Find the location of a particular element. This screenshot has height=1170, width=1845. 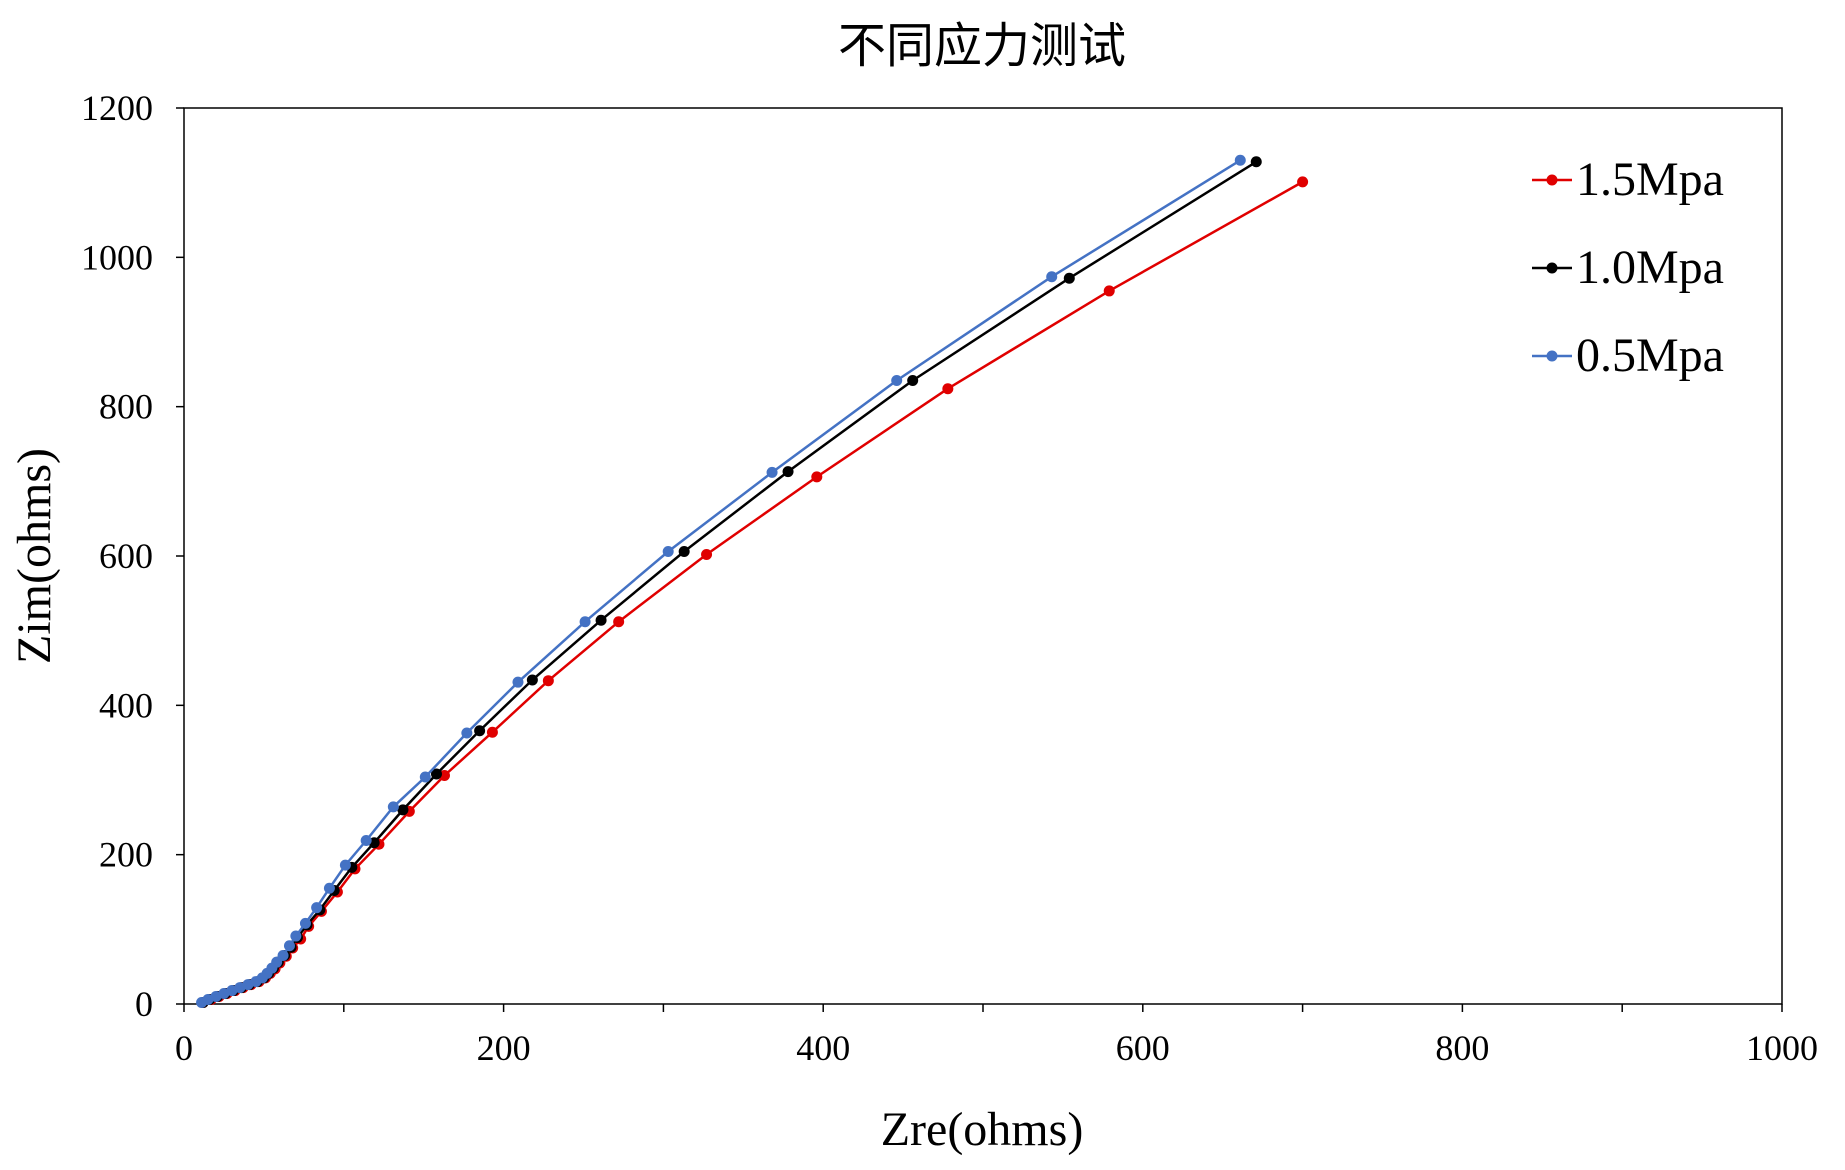

y-tick-label: 1000 is located at coordinates (117, 257).